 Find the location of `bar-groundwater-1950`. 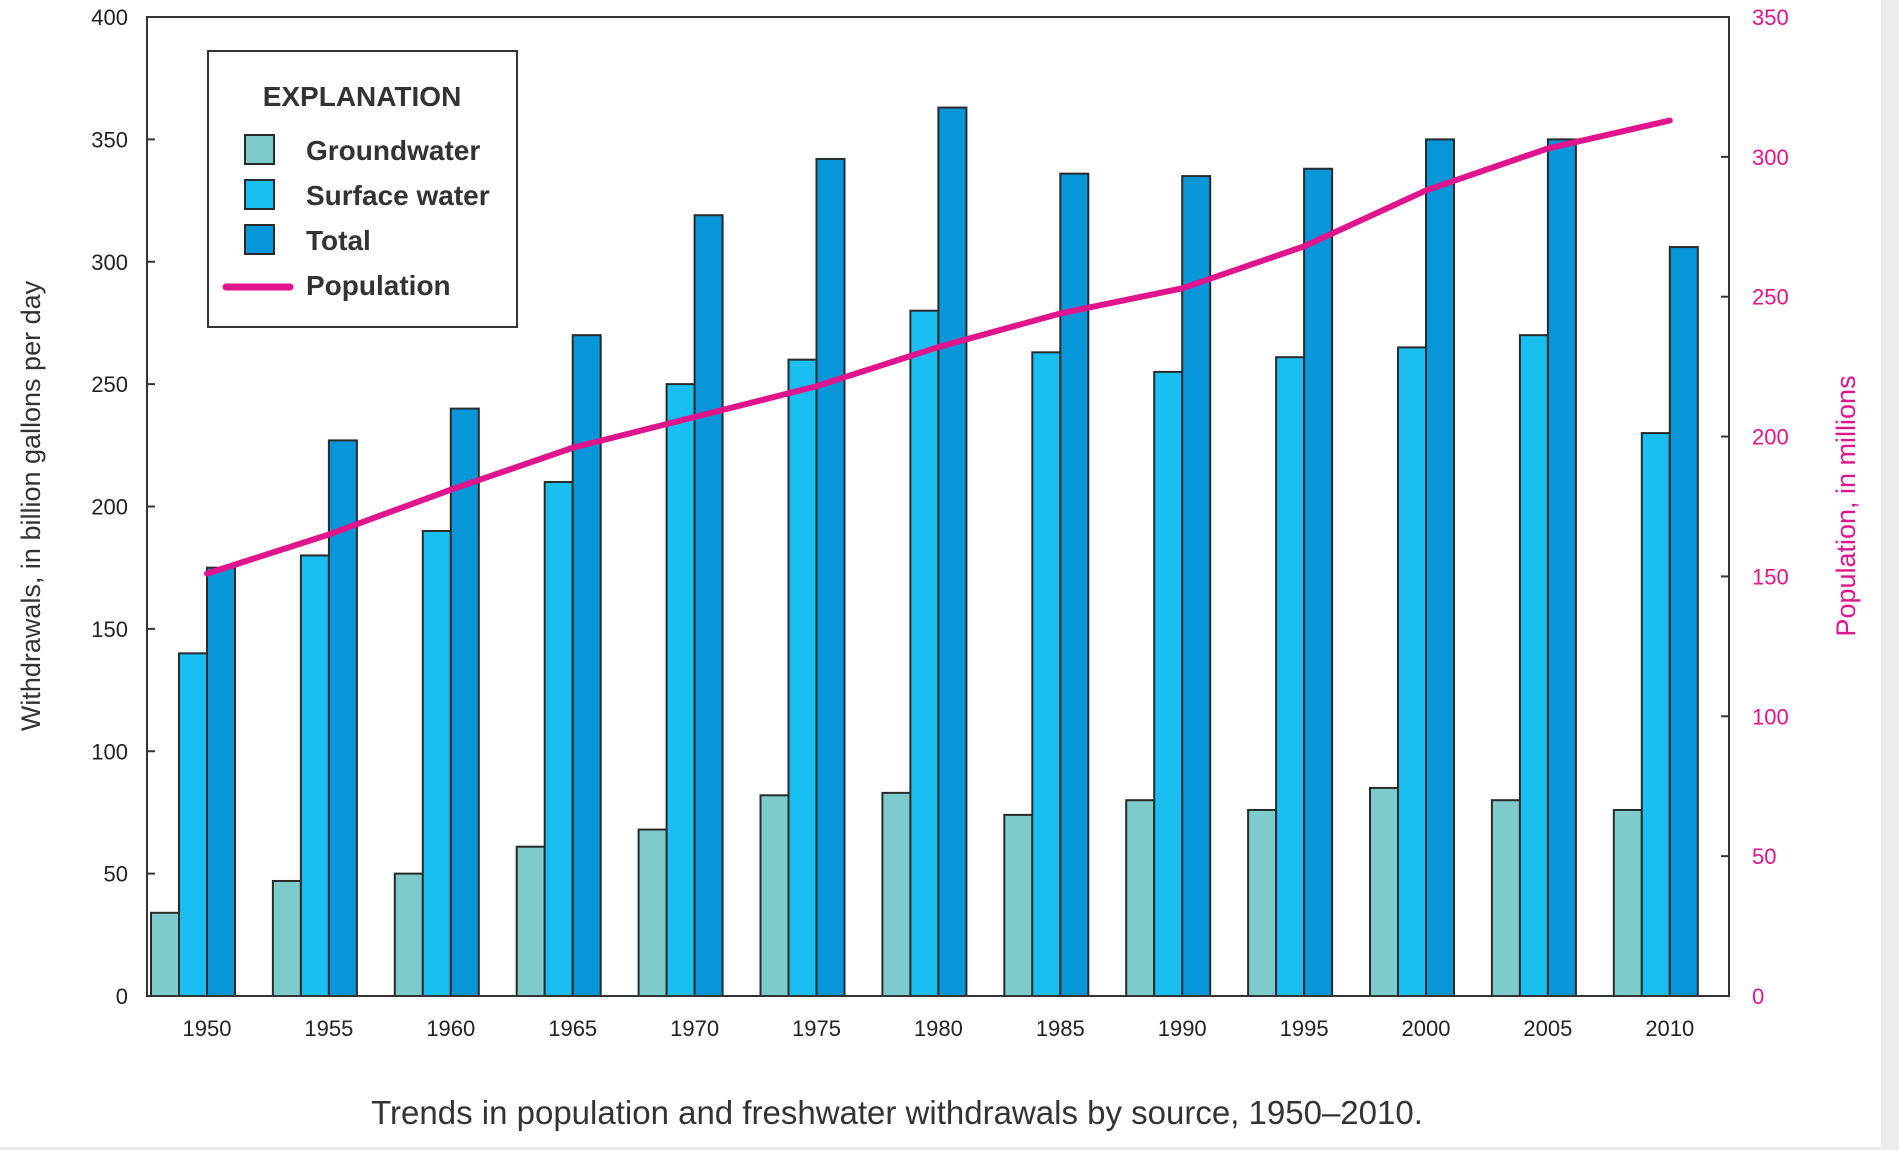

bar-groundwater-1950 is located at coordinates (165, 954).